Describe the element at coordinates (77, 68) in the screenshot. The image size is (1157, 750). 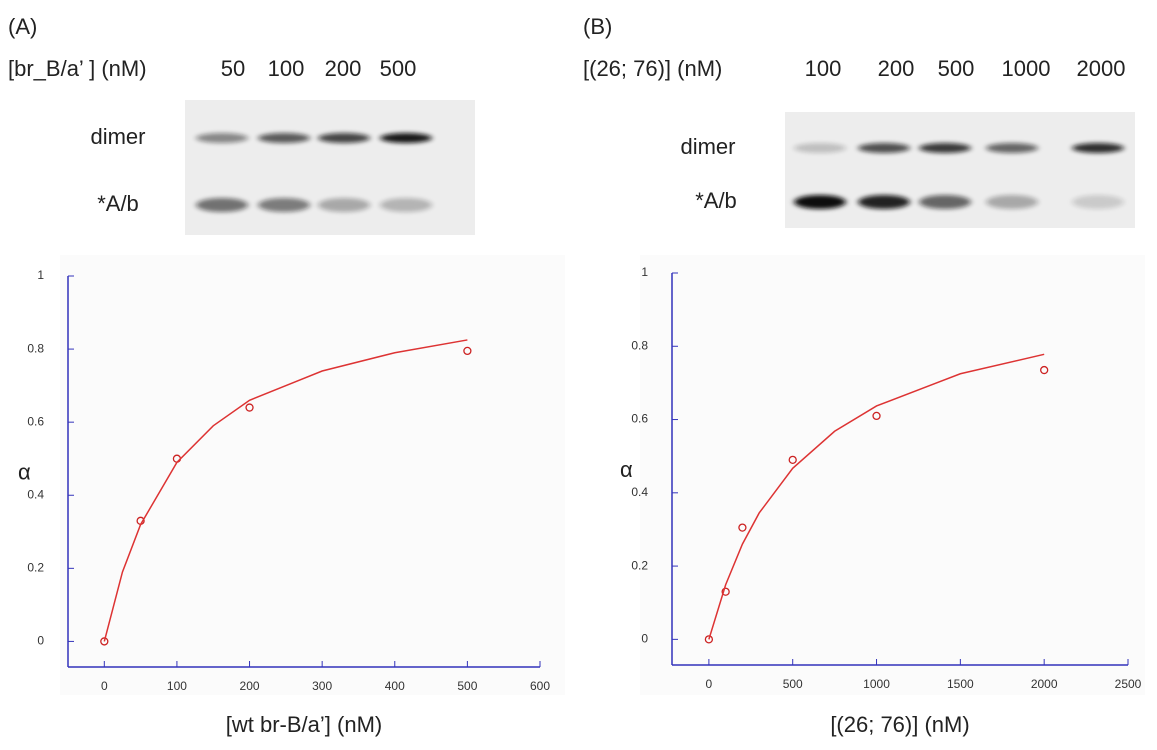
I see `concentration-label: [br_B/a’ ] (nM)` at that location.